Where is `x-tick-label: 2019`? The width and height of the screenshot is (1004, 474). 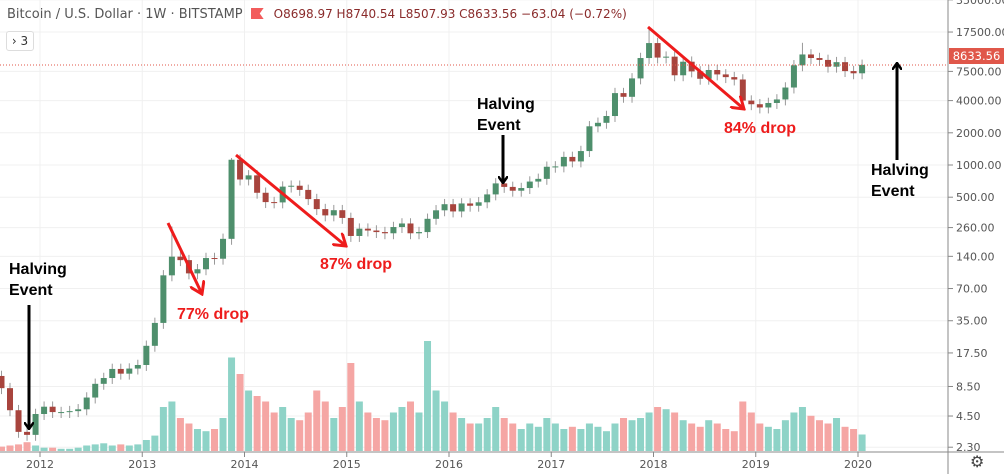 x-tick-label: 2019 is located at coordinates (756, 464).